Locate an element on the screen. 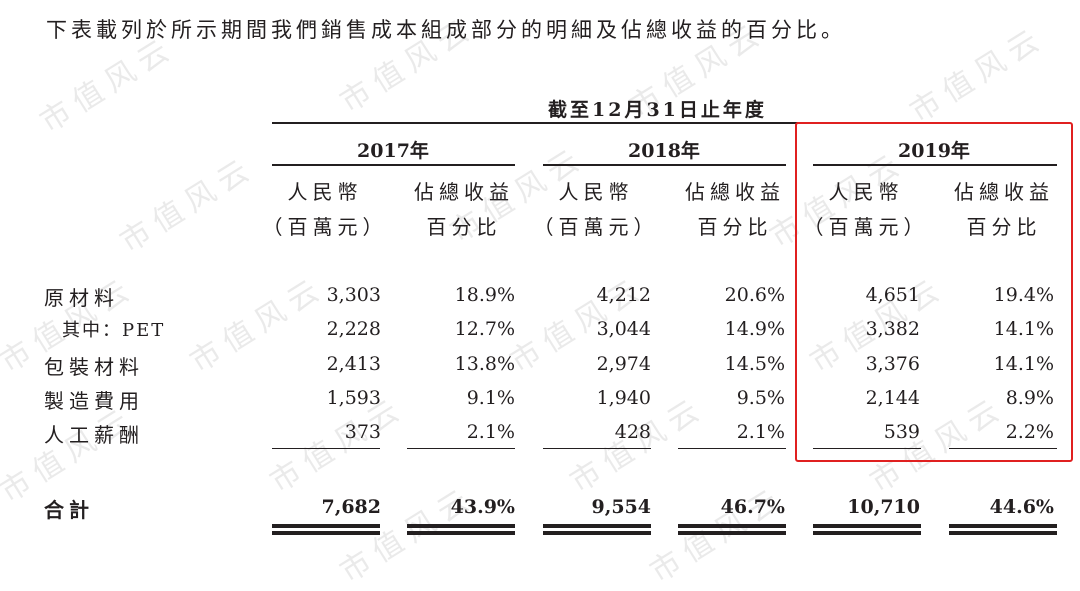 The width and height of the screenshot is (1080, 591). table-cell: 428 is located at coordinates (632, 432).